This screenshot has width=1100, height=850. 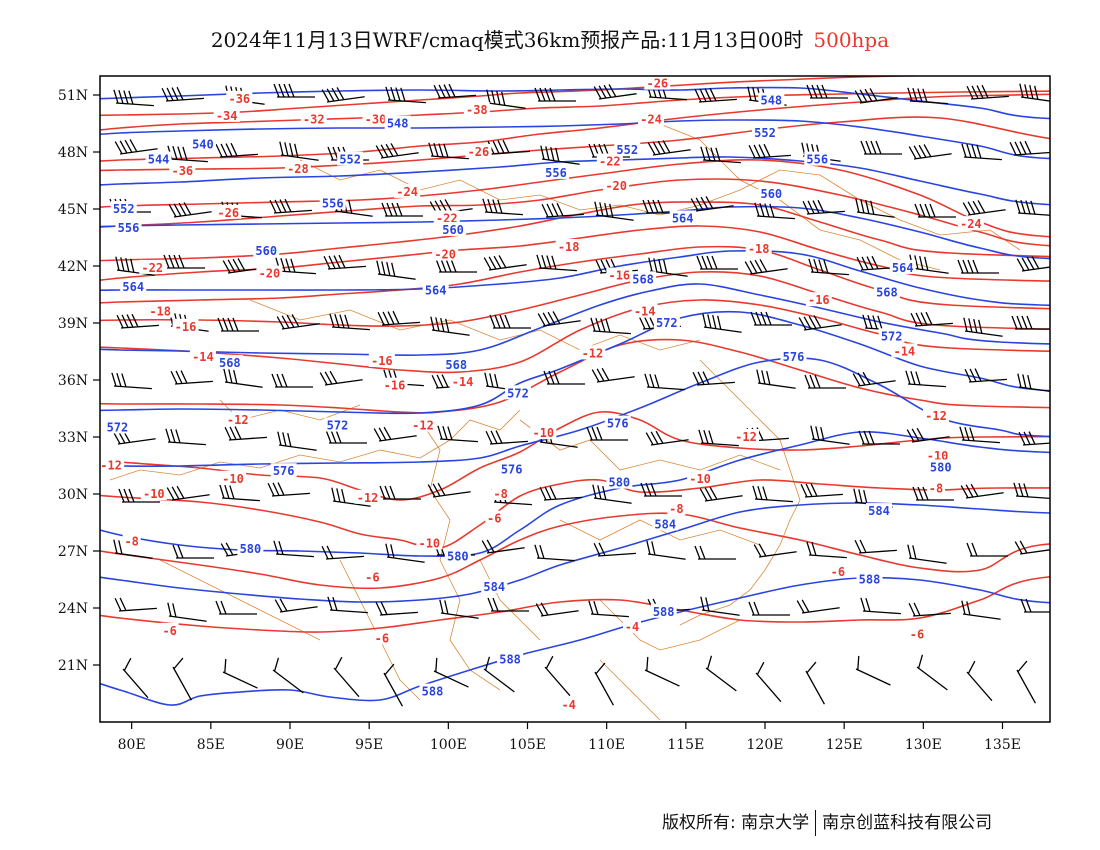 What do you see at coordinates (333, 203) in the screenshot?
I see `height-label: 556` at bounding box center [333, 203].